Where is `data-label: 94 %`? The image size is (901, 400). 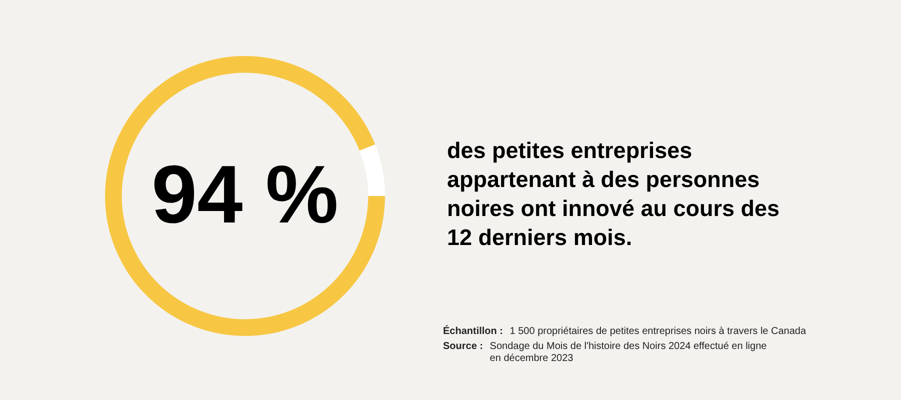
data-label: 94 % is located at coordinates (245, 195).